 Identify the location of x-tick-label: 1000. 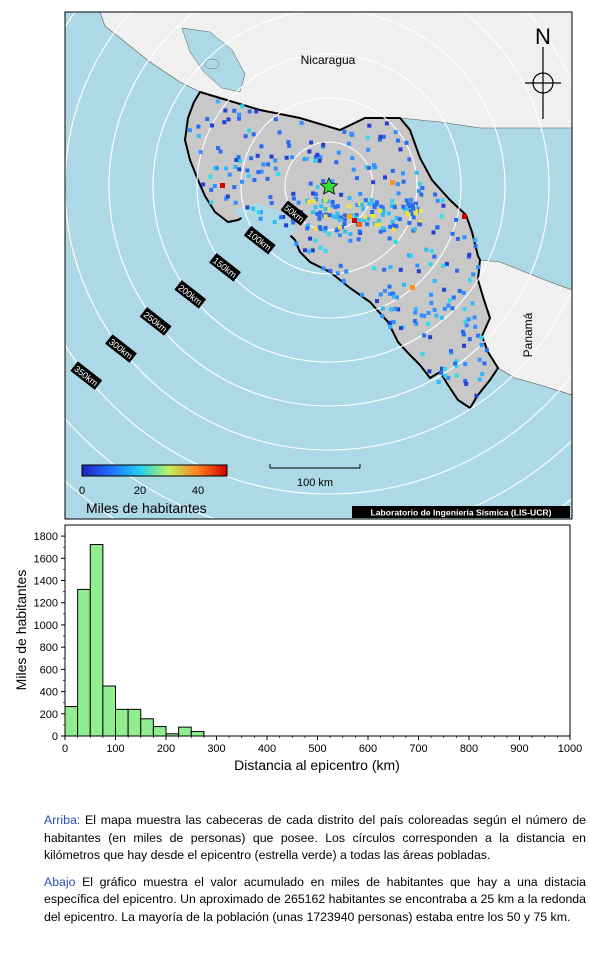
(570, 749).